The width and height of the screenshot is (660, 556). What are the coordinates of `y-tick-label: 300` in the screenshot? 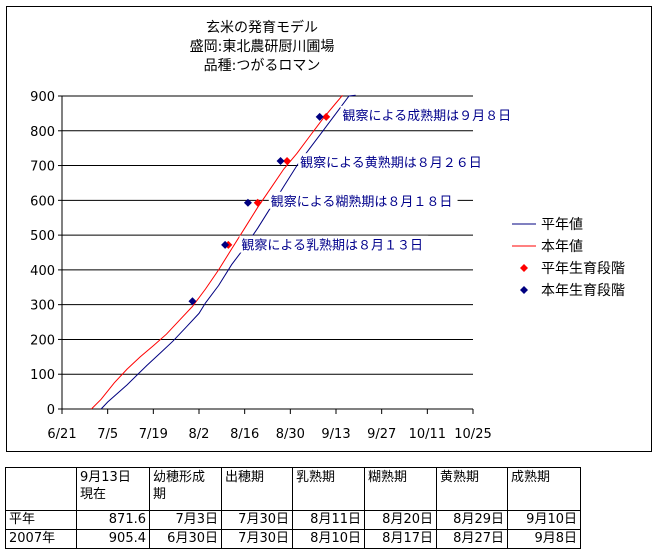 It's located at (42, 306).